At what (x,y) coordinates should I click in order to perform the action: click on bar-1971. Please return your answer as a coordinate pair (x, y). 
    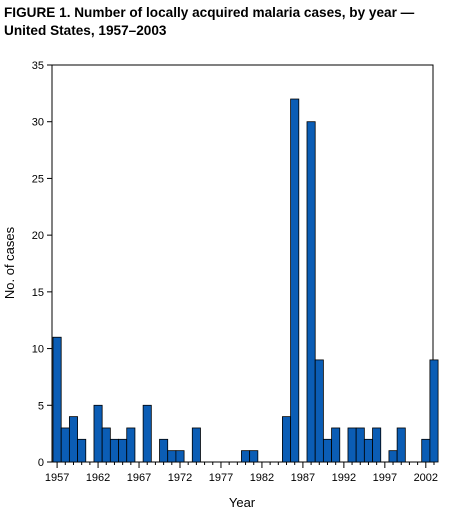
    Looking at the image, I should click on (172, 456).